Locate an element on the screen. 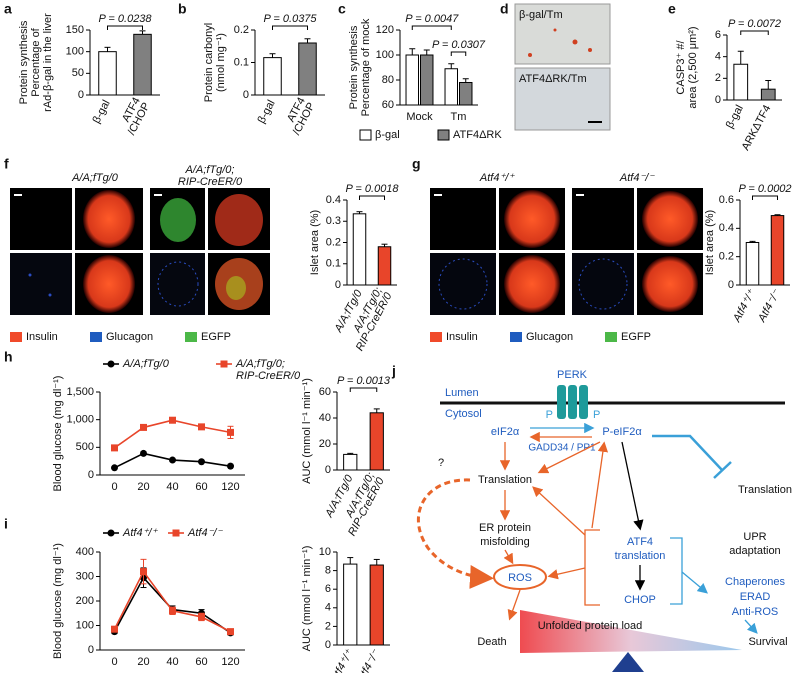 The height and width of the screenshot is (673, 800). legend-label: Glucagon is located at coordinates (129, 337).